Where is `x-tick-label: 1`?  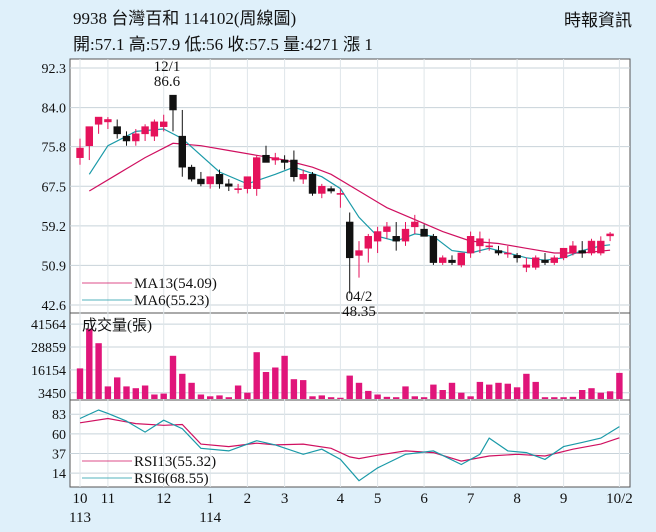 x-tick-label: 1 is located at coordinates (210, 499).